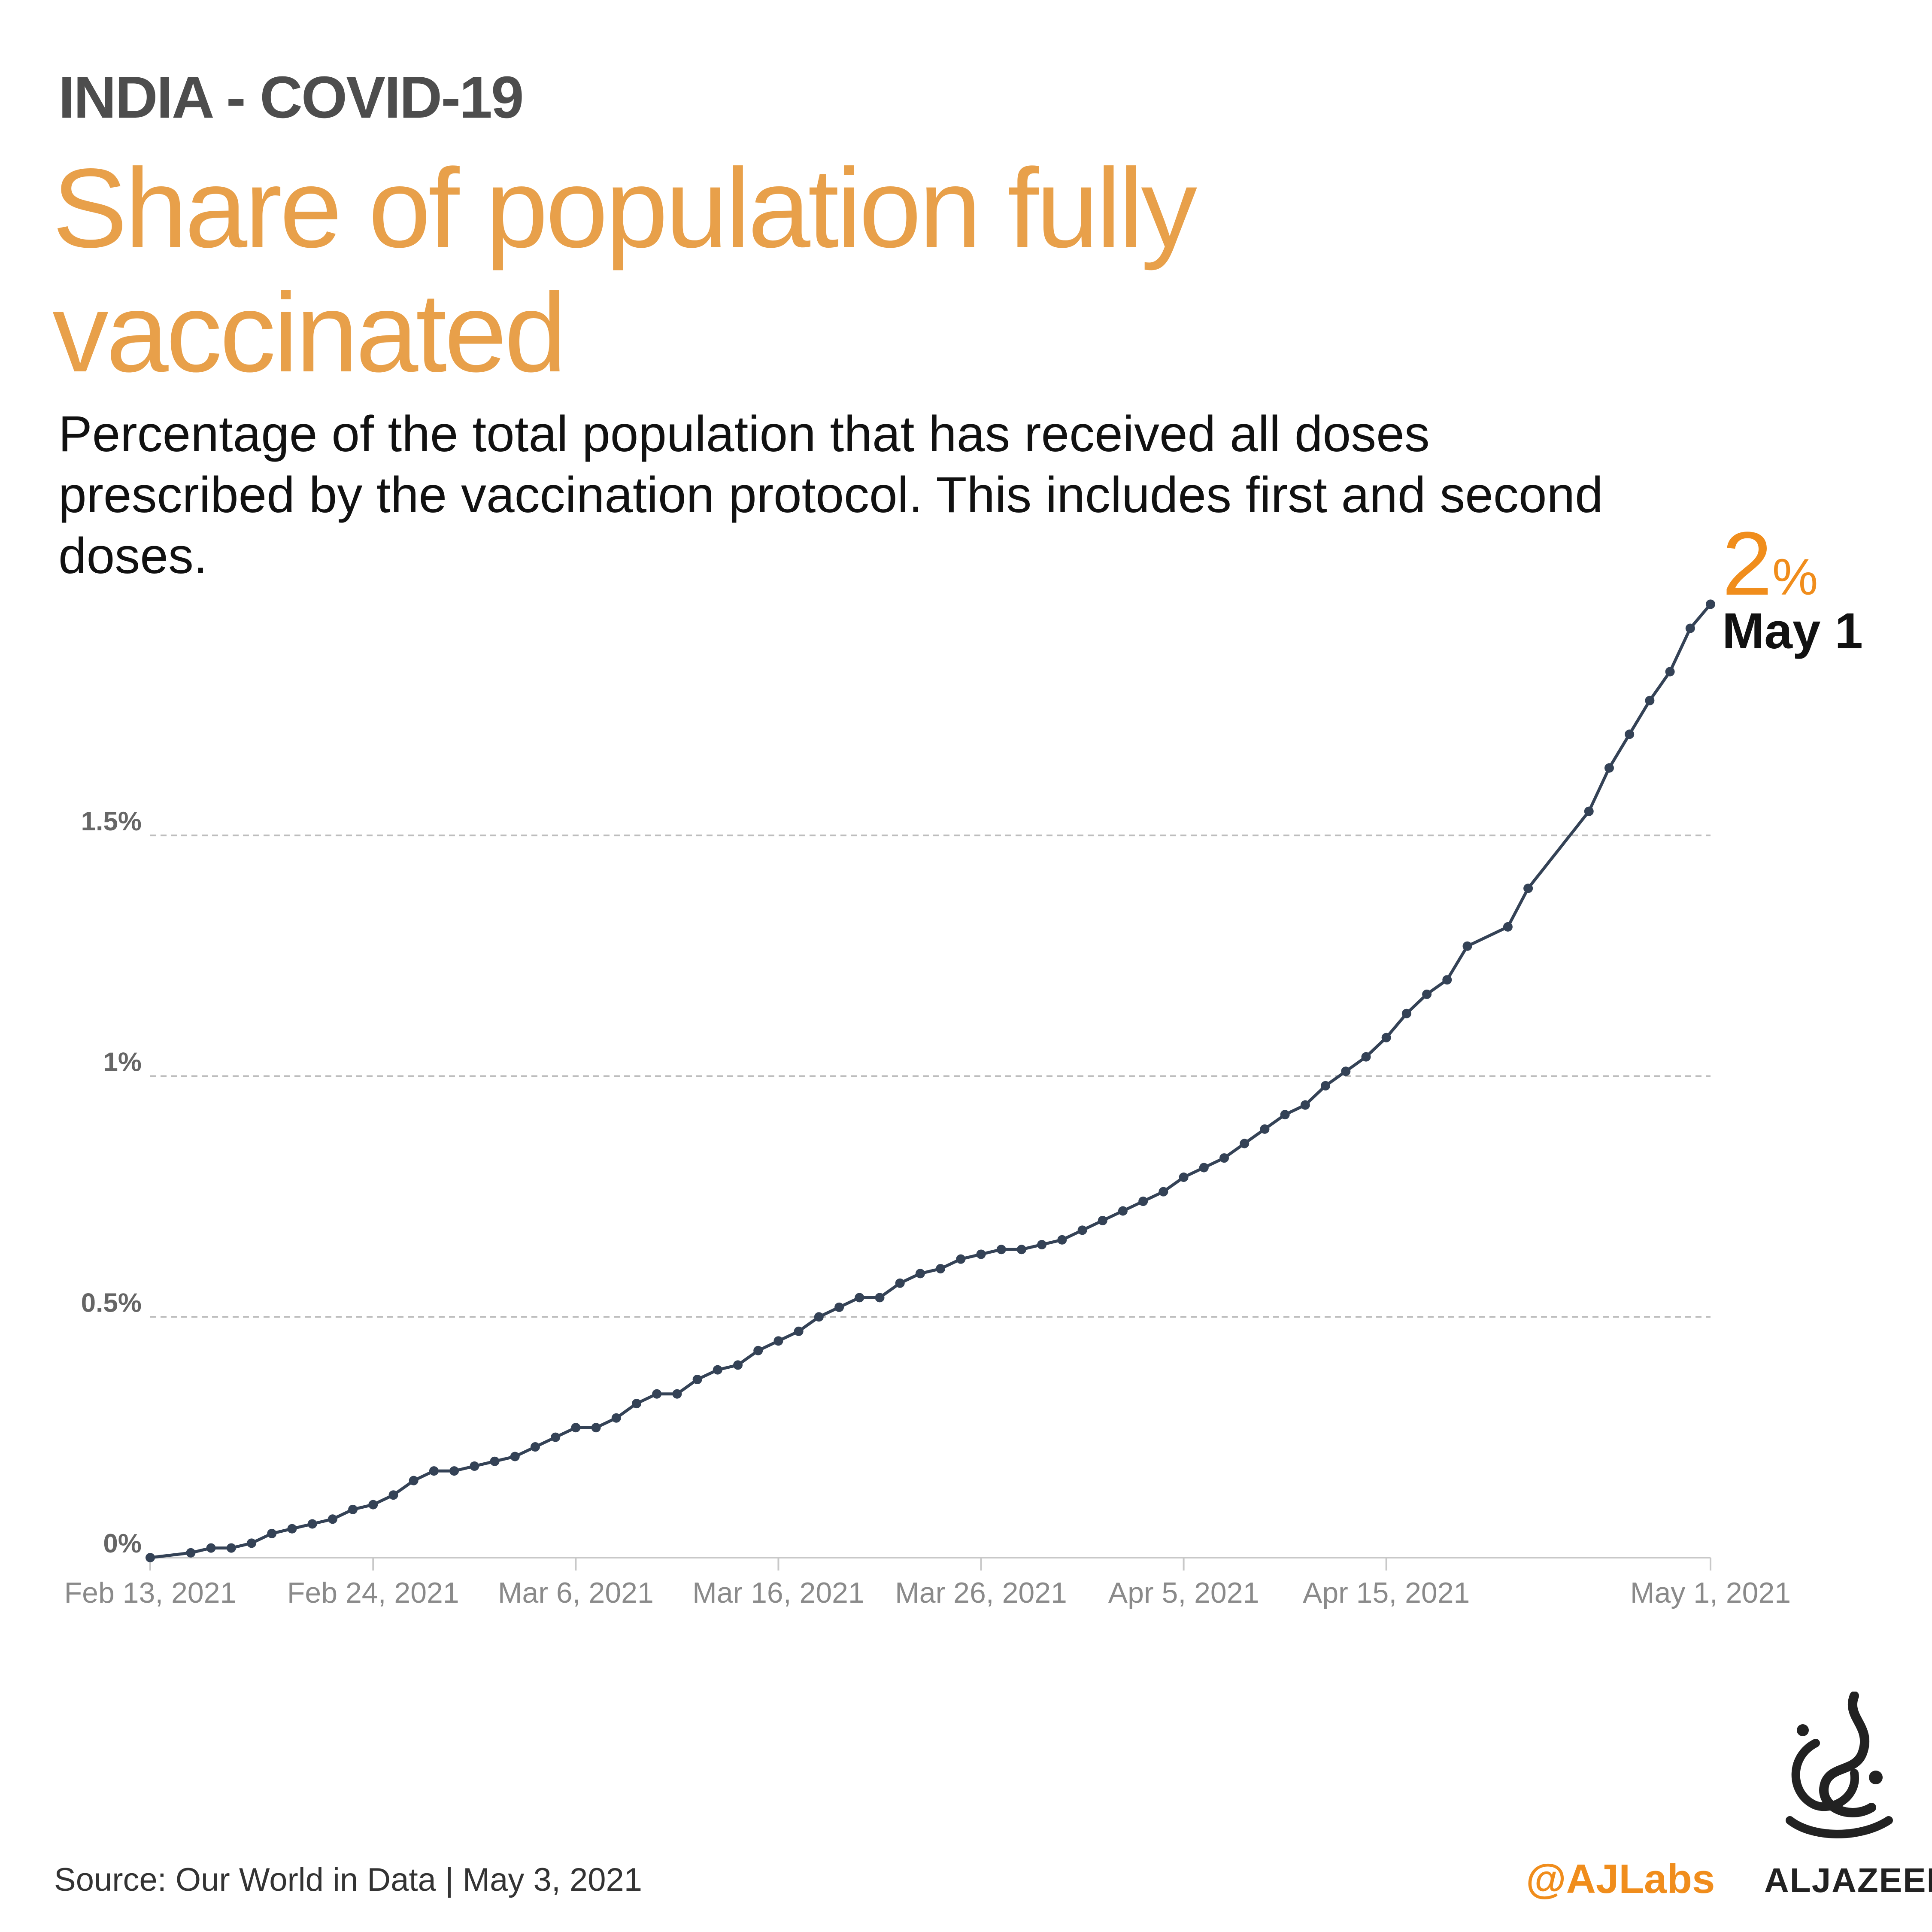 Image resolution: width=1932 pixels, height=1932 pixels. What do you see at coordinates (1710, 1593) in the screenshot?
I see `x-tick-label: May 1, 2021` at bounding box center [1710, 1593].